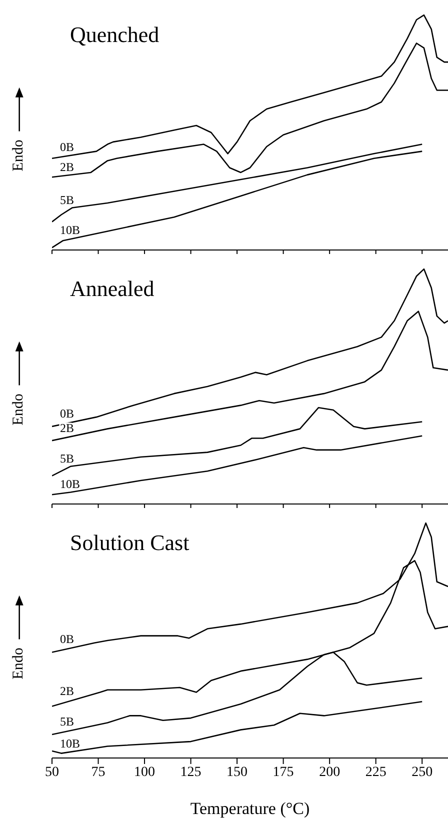 This screenshot has height=821, width=448. Describe the element at coordinates (250, 808) in the screenshot. I see `x-axis-title: Temperature (°C)` at that location.